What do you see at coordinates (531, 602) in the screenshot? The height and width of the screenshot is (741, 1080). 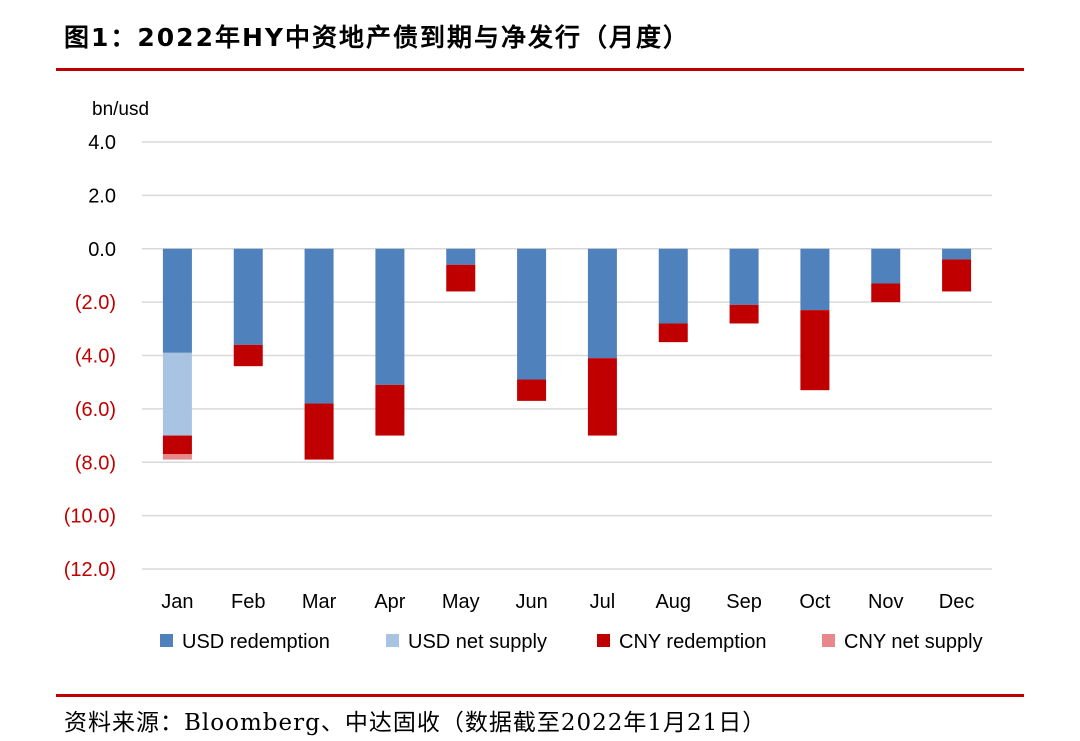 I see `x-tick-label: Jun` at bounding box center [531, 602].